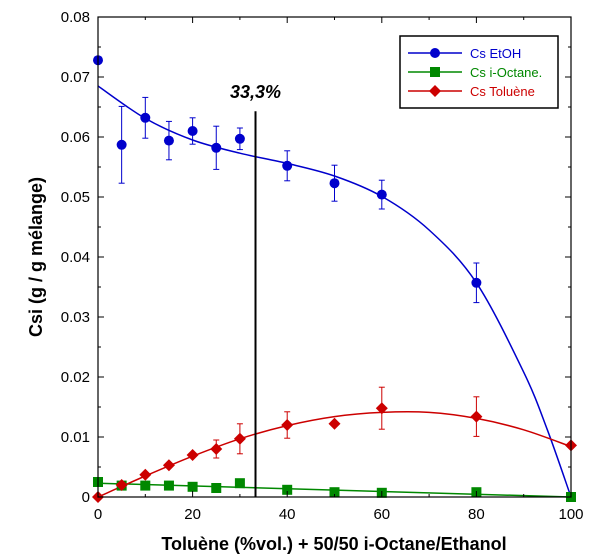 This screenshot has width=590, height=555. I want to click on y-tick-label: 0.02, so click(75, 377).